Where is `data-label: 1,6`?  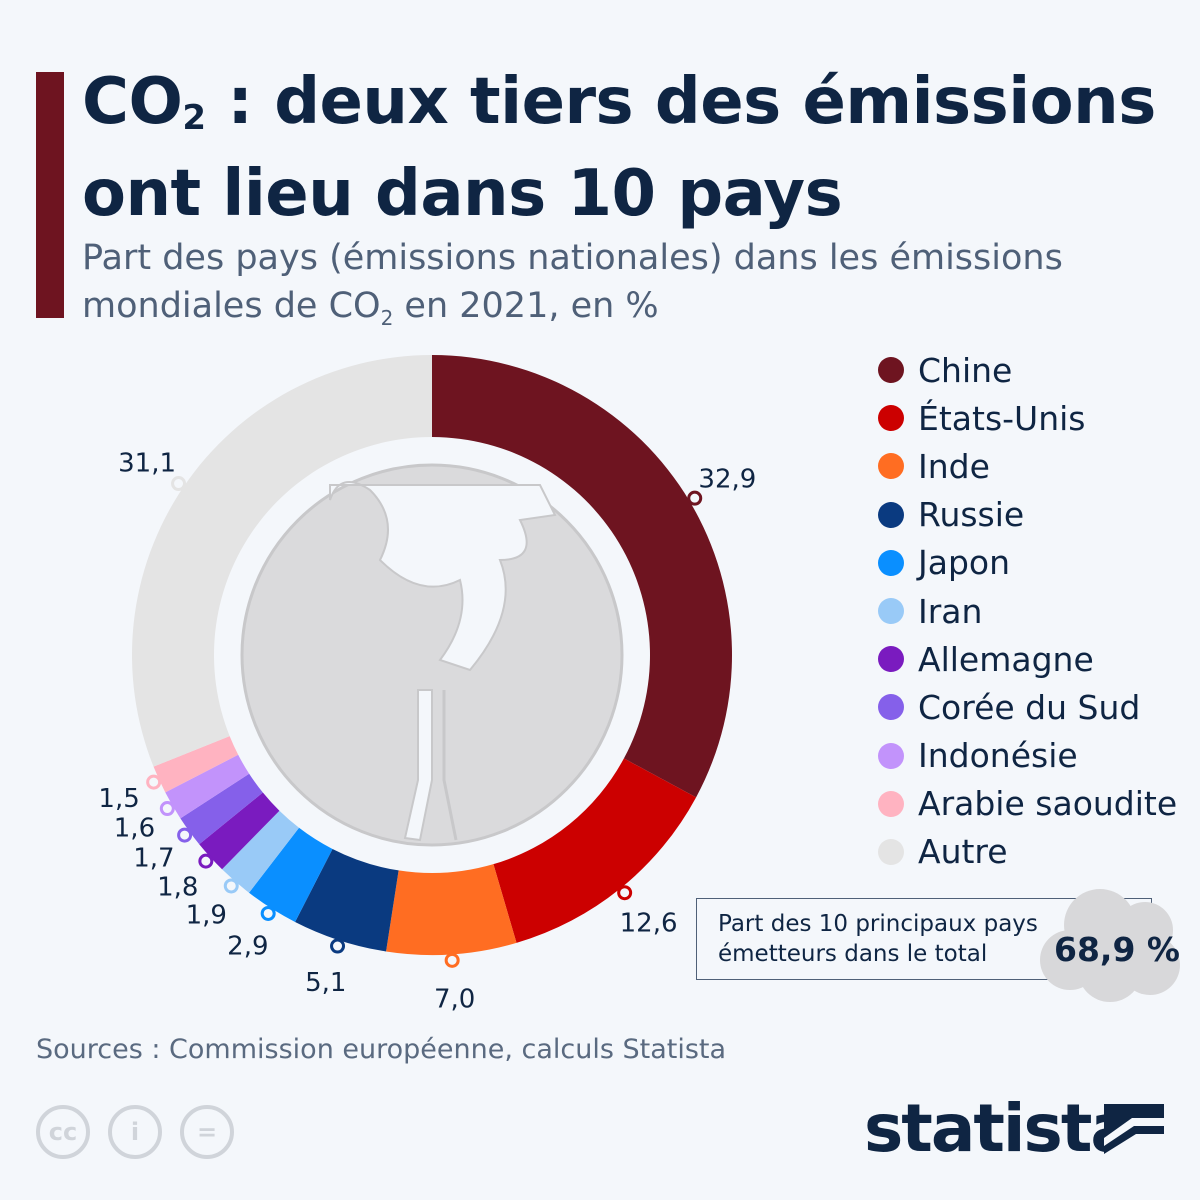 data-label: 1,6 is located at coordinates (134, 829).